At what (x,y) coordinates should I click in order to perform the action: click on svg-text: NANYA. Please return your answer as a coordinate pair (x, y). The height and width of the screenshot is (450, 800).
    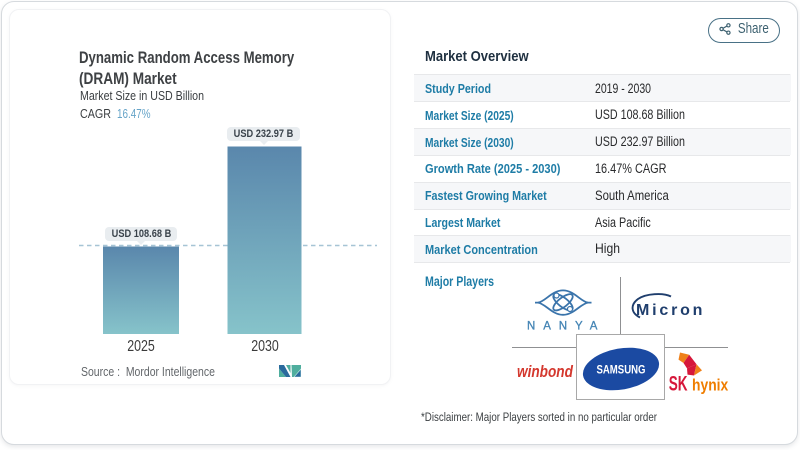
    Looking at the image, I should click on (565, 327).